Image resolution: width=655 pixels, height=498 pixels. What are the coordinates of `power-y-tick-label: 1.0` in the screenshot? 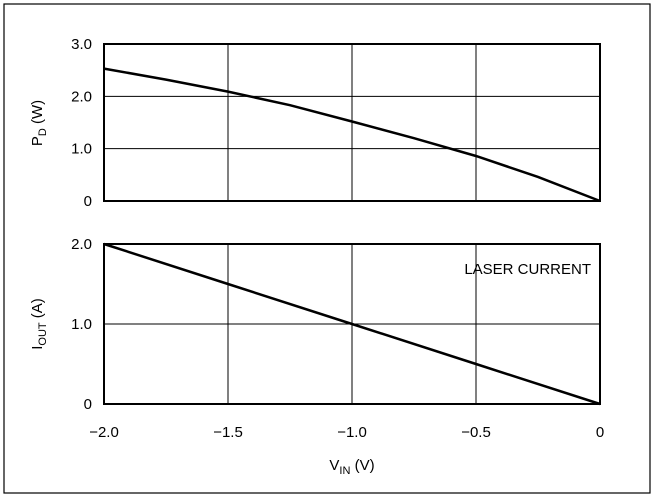 It's located at (81, 149).